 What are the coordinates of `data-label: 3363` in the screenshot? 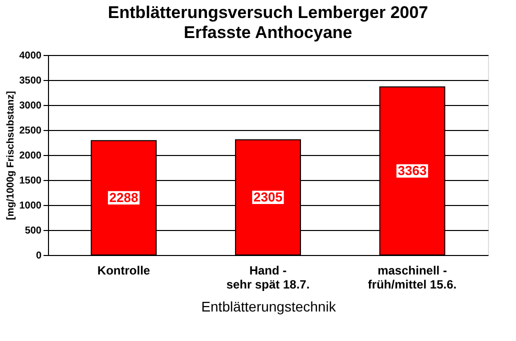 It's located at (412, 170).